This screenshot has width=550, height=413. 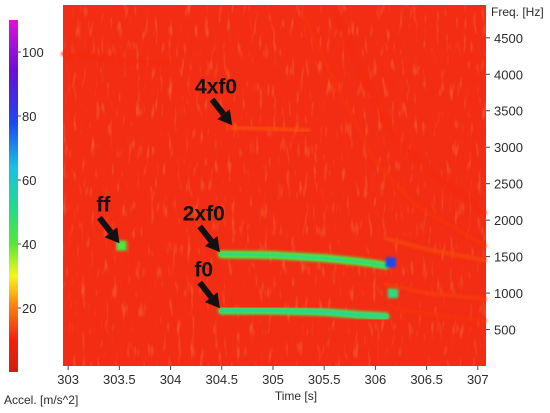 What do you see at coordinates (508, 147) in the screenshot?
I see `y-tick-label-3000: 3000` at bounding box center [508, 147].